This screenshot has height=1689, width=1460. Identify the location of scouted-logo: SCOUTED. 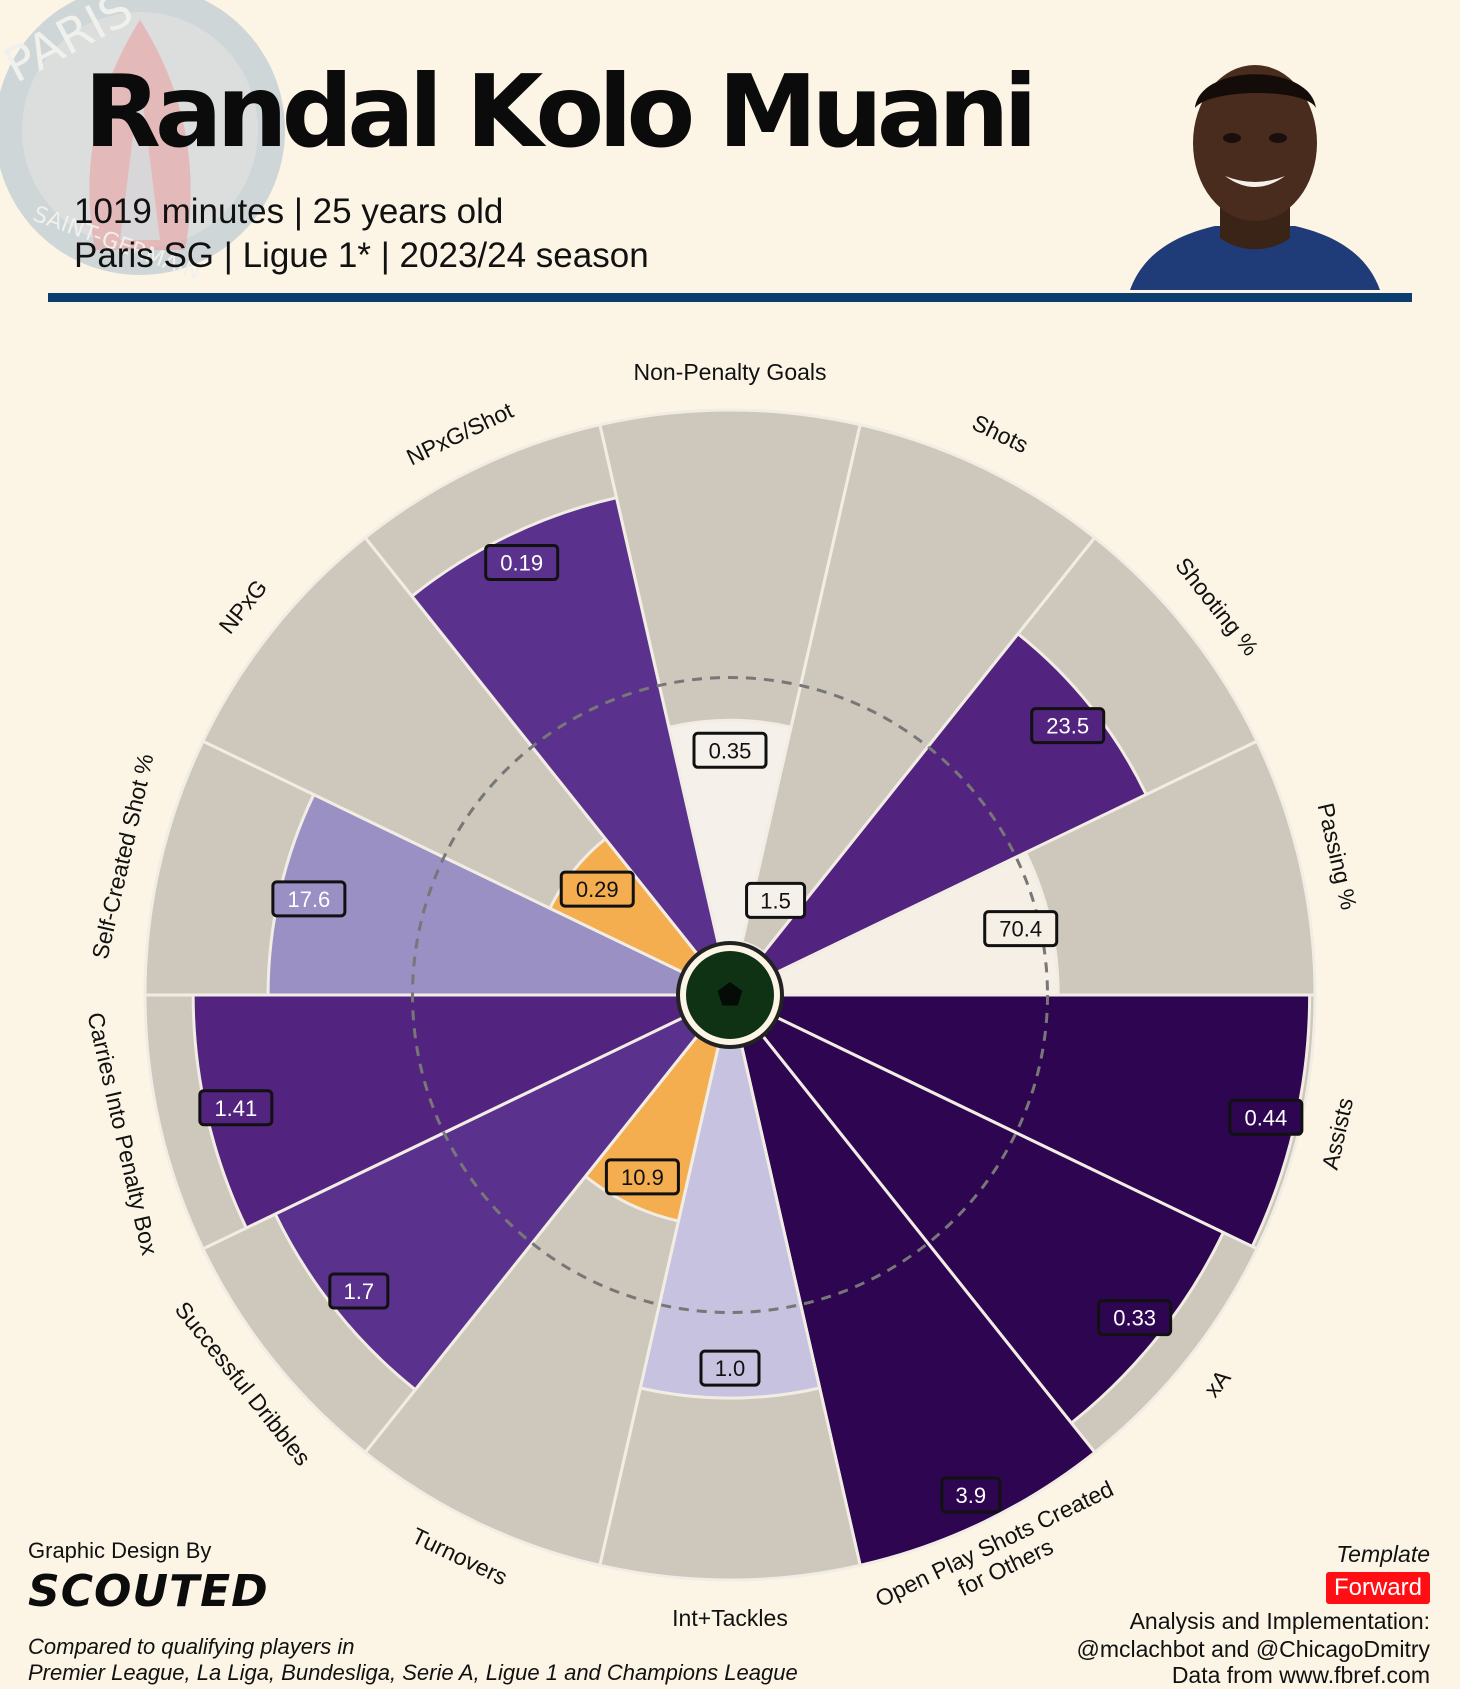
(148, 1591).